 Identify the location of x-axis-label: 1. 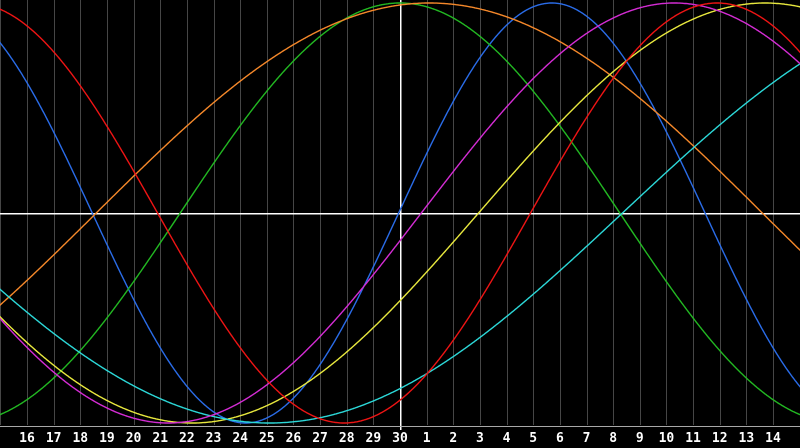
(427, 438).